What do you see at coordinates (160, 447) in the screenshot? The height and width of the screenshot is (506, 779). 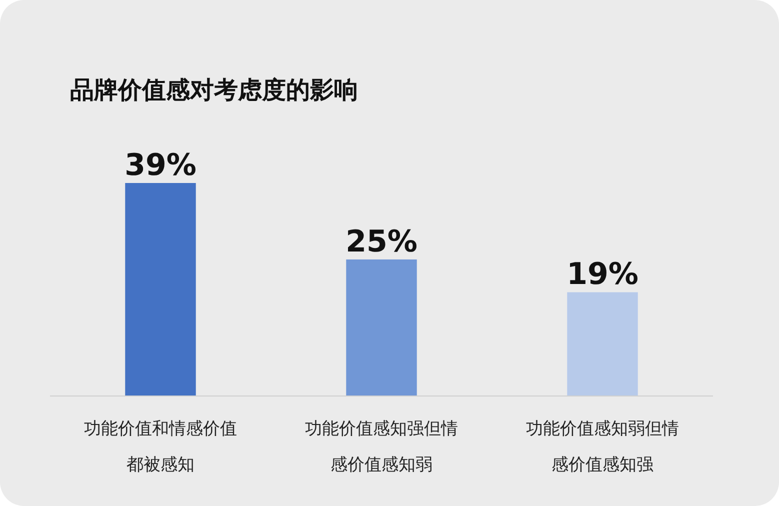 I see `x-tick-label: 功能价值和情感价值都被感知` at bounding box center [160, 447].